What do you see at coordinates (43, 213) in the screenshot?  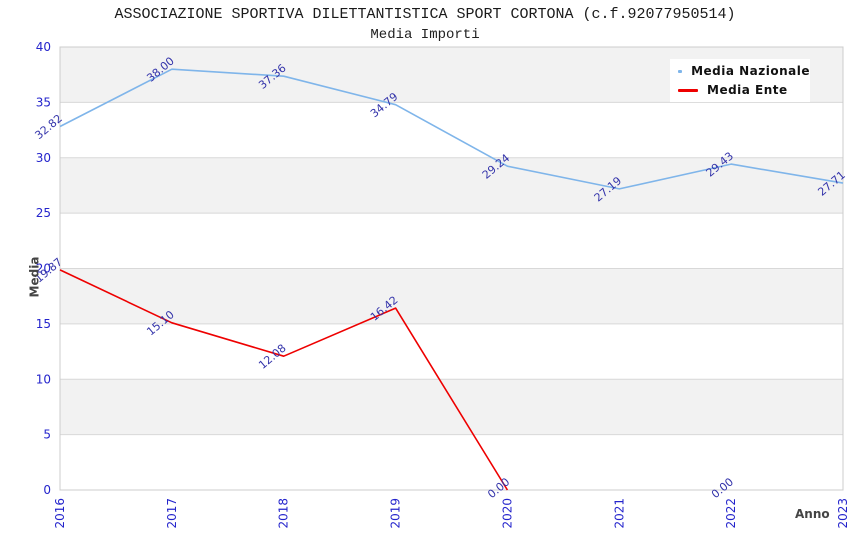 I see `y-tick-label: 25` at bounding box center [43, 213].